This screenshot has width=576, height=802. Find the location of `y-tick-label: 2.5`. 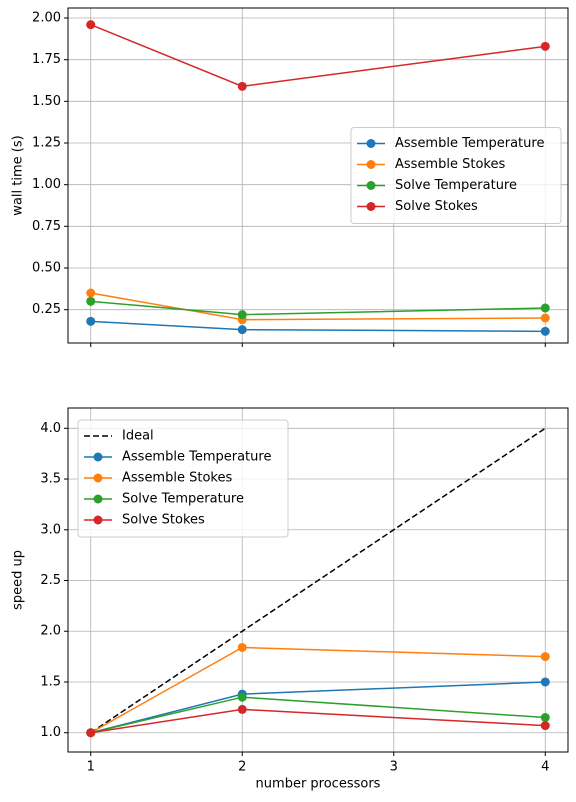

y-tick-label: 2.5 is located at coordinates (50, 580).